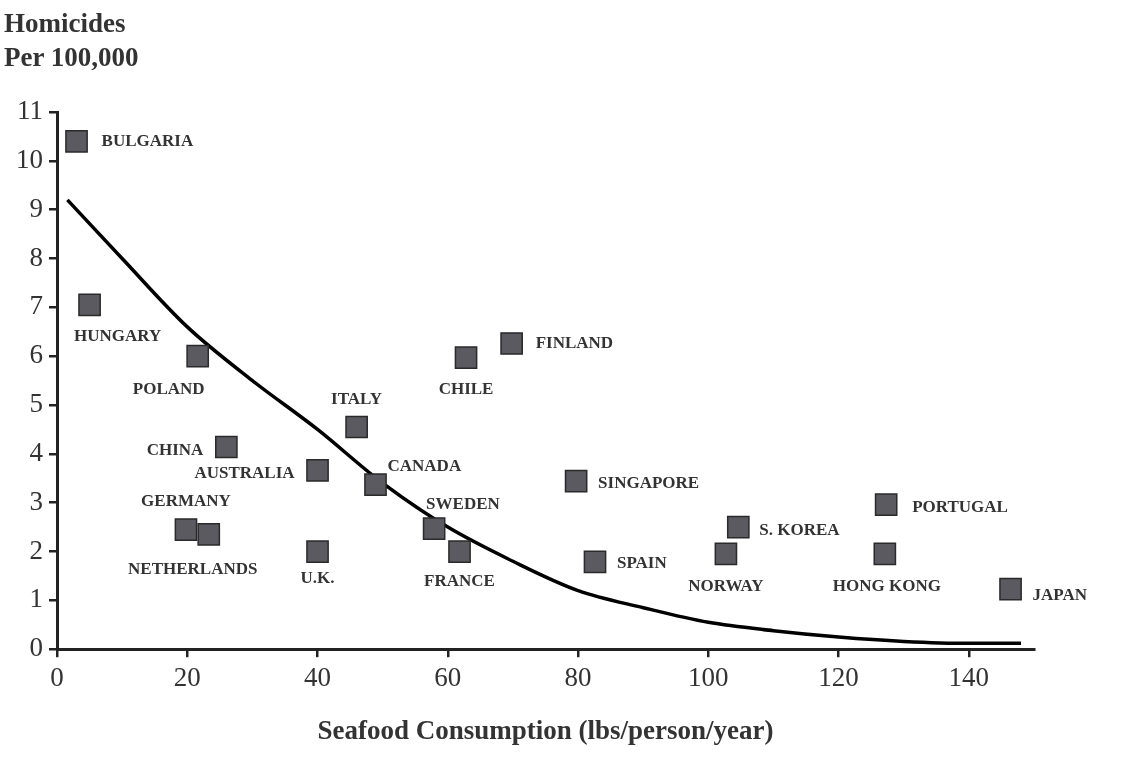  I want to click on annotation: FRANCE, so click(459, 580).